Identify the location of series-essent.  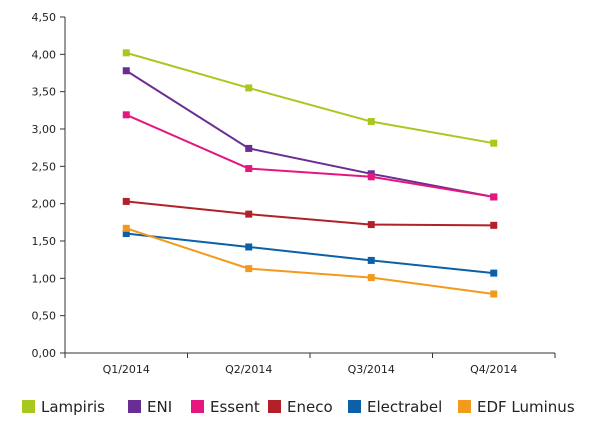
(310, 156).